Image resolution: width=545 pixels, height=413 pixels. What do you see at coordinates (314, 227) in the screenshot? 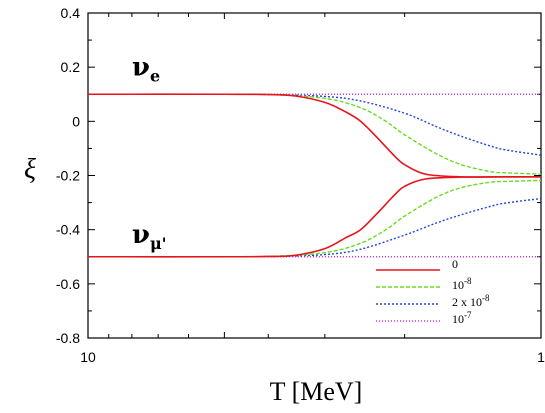
I see `series-line-lower` at bounding box center [314, 227].